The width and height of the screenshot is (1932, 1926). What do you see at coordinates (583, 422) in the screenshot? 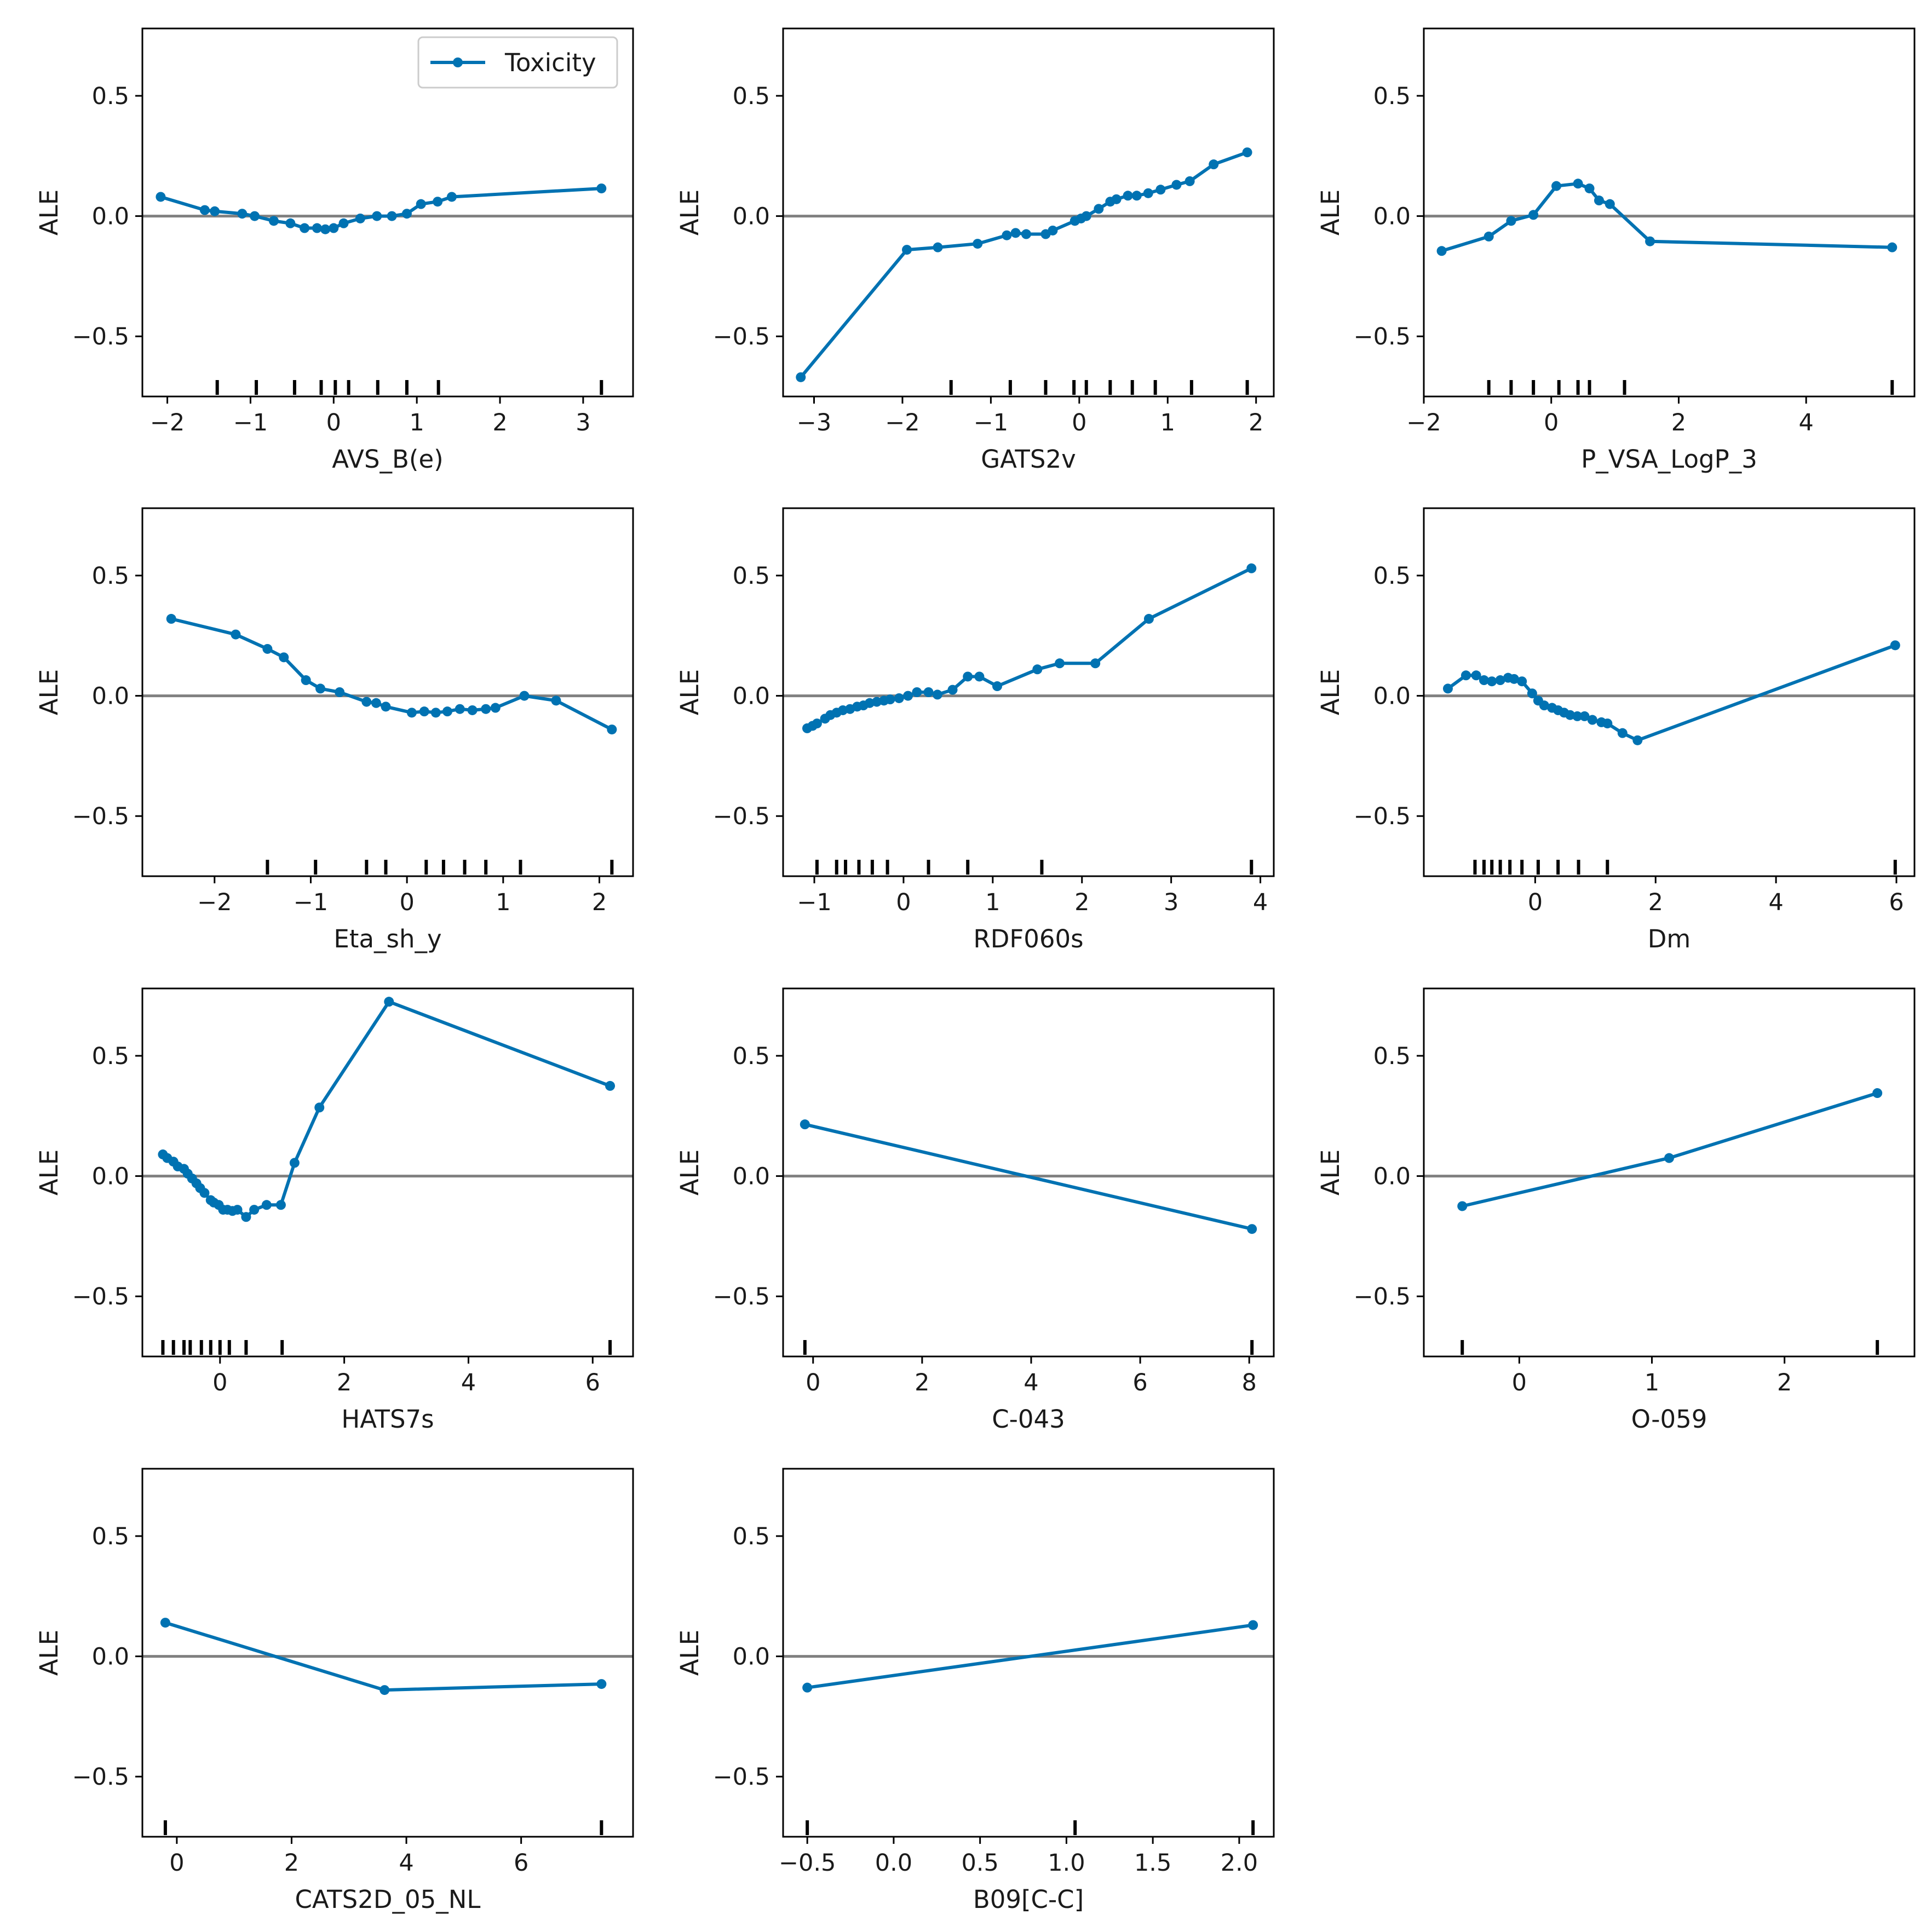
I see `x-tick-label: 3` at bounding box center [583, 422].